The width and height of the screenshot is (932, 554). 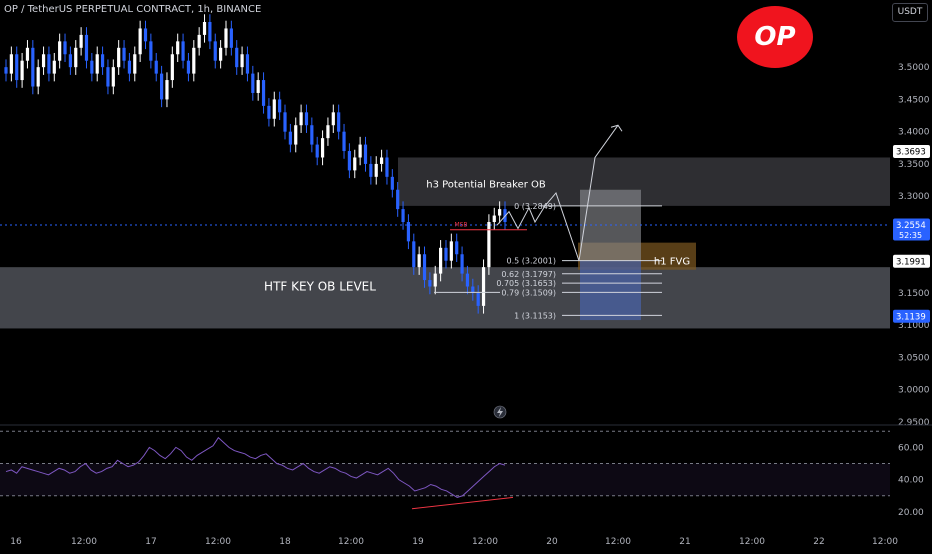 I want to click on time-axis-label: 18, so click(x=285, y=542).